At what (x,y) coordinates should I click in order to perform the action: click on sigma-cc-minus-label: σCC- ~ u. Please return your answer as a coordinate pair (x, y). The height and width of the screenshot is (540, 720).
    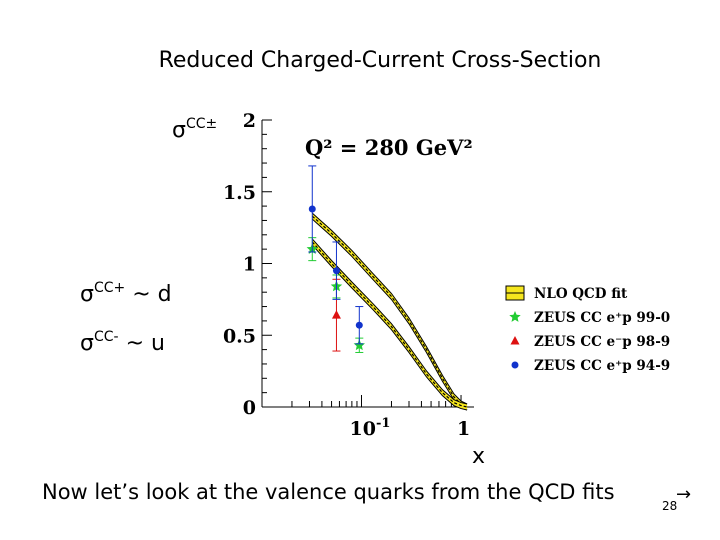
    Looking at the image, I should click on (122, 342).